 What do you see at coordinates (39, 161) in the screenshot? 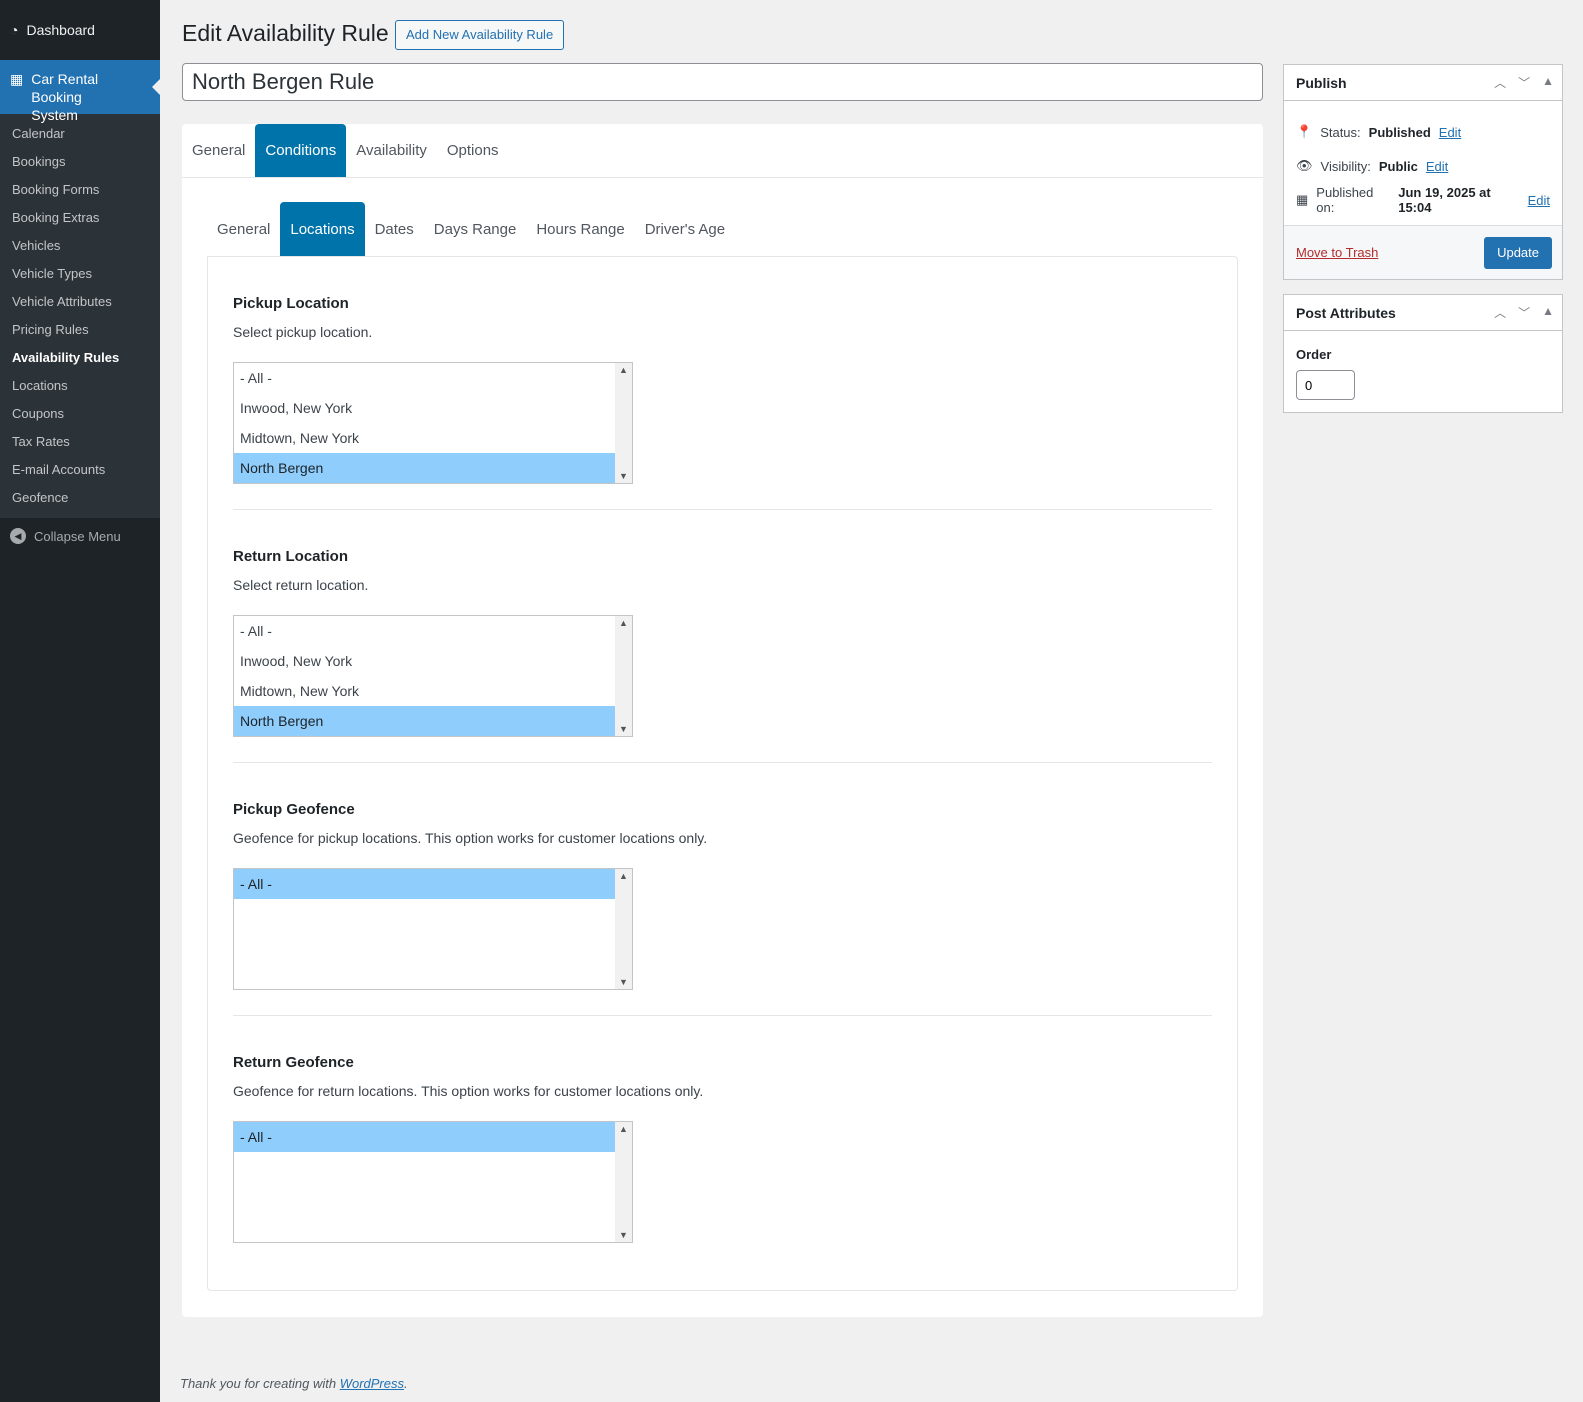
I see `sidebar-item-bookings: Bookings` at bounding box center [39, 161].